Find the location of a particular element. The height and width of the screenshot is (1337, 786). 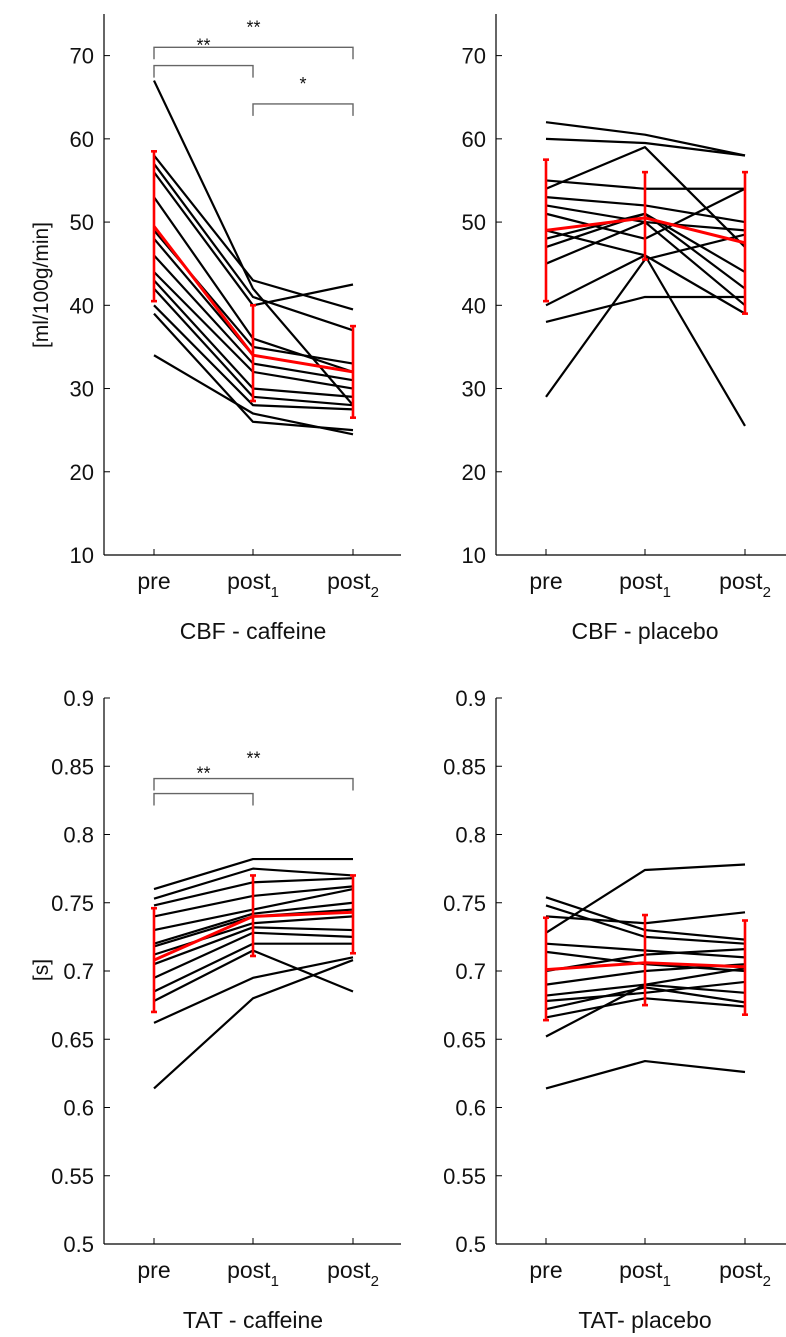

x-axis-title: CBF - caffeine is located at coordinates (253, 631).